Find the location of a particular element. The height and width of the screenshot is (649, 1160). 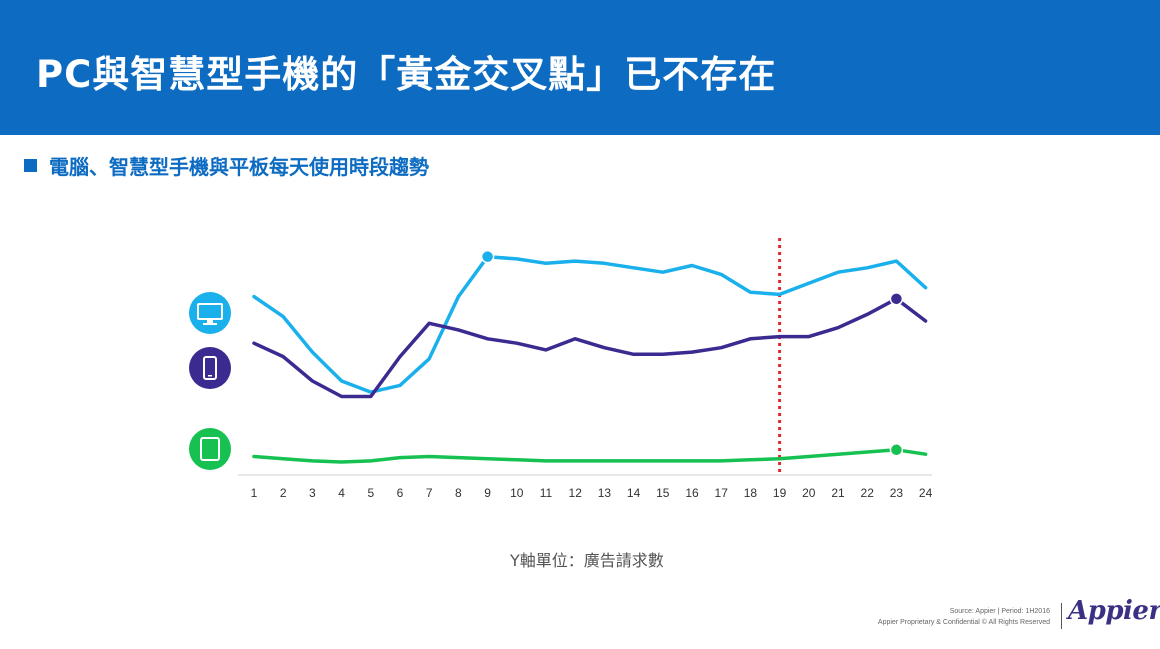

x-tick-label: 13 is located at coordinates (605, 493).